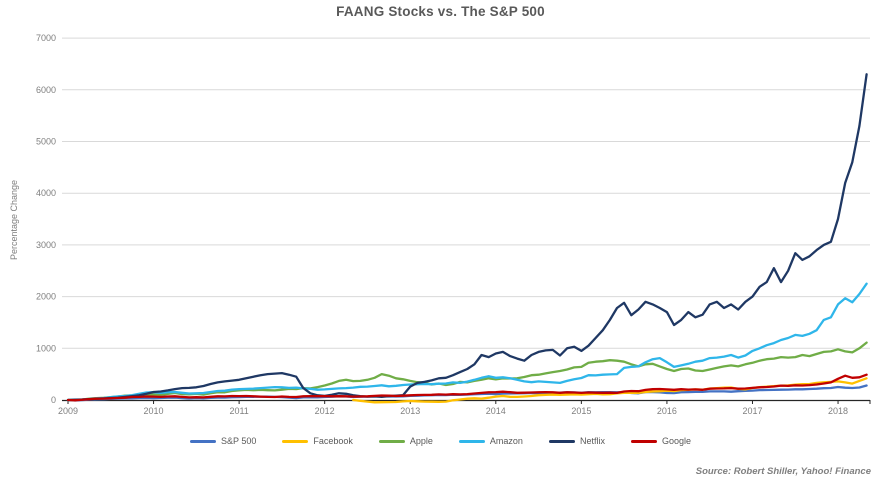 The width and height of the screenshot is (881, 487). What do you see at coordinates (496, 411) in the screenshot?
I see `x-tick-label-2014: 2014` at bounding box center [496, 411].